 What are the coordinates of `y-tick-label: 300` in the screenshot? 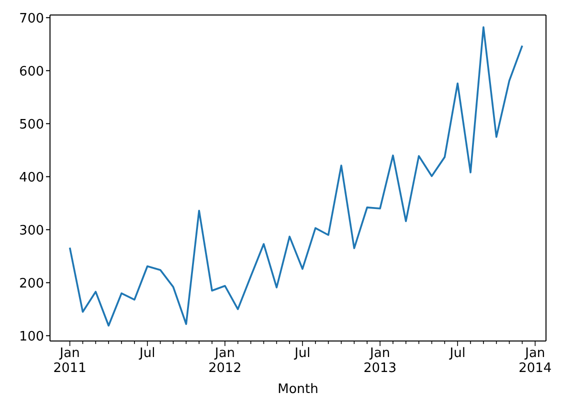 It's located at (31, 230).